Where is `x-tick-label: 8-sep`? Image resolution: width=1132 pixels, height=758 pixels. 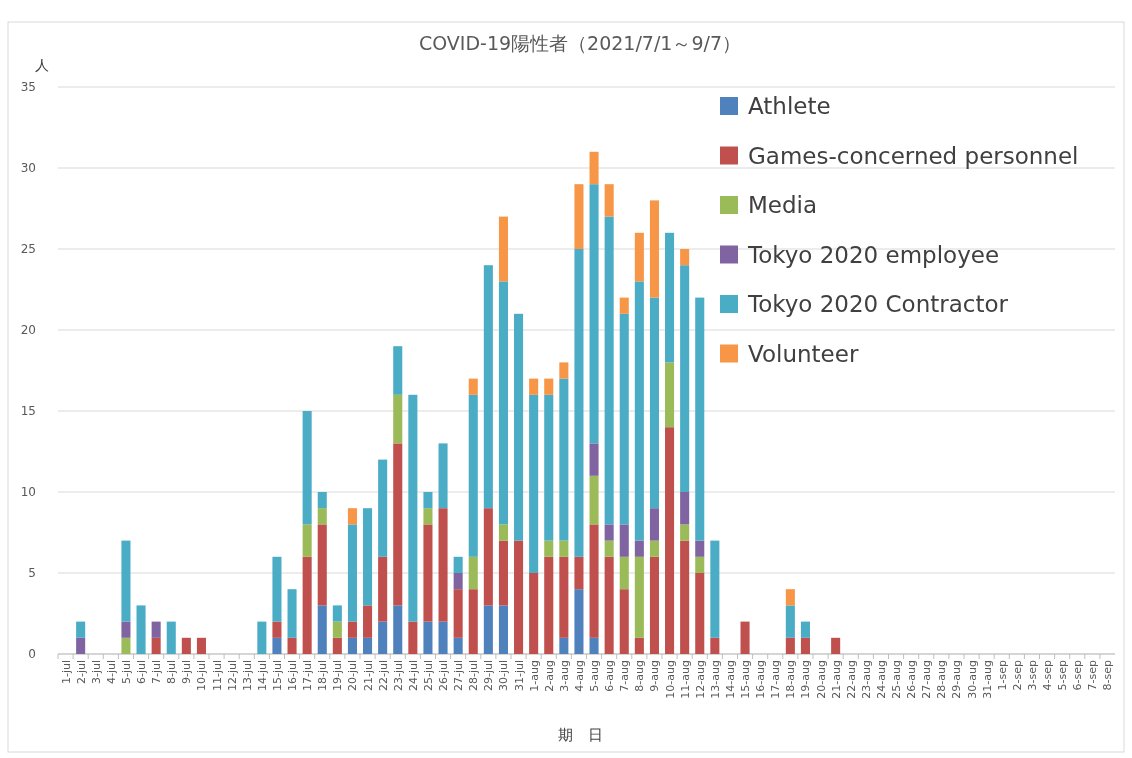 x-tick-label: 8-sep is located at coordinates (1108, 675).